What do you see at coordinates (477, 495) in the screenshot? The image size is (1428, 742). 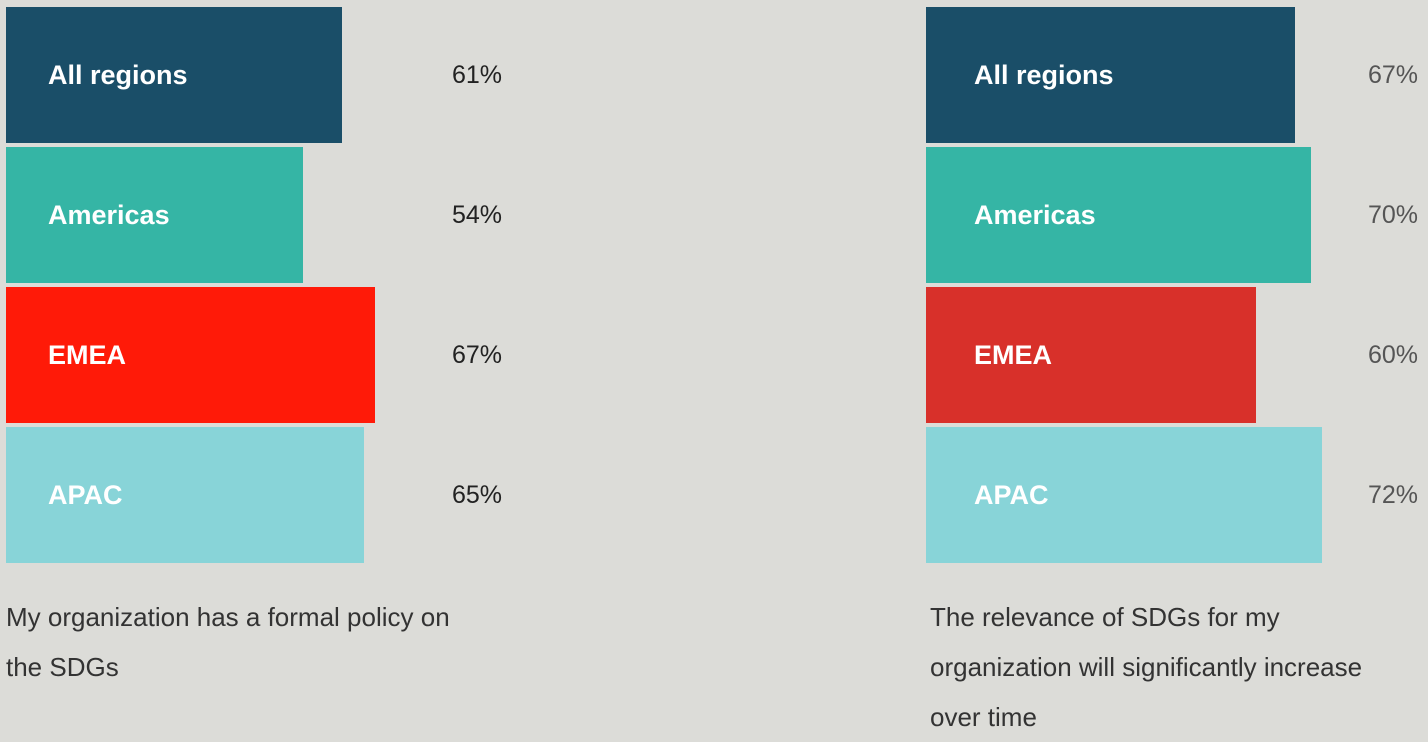 I see `value-label: 65%` at bounding box center [477, 495].